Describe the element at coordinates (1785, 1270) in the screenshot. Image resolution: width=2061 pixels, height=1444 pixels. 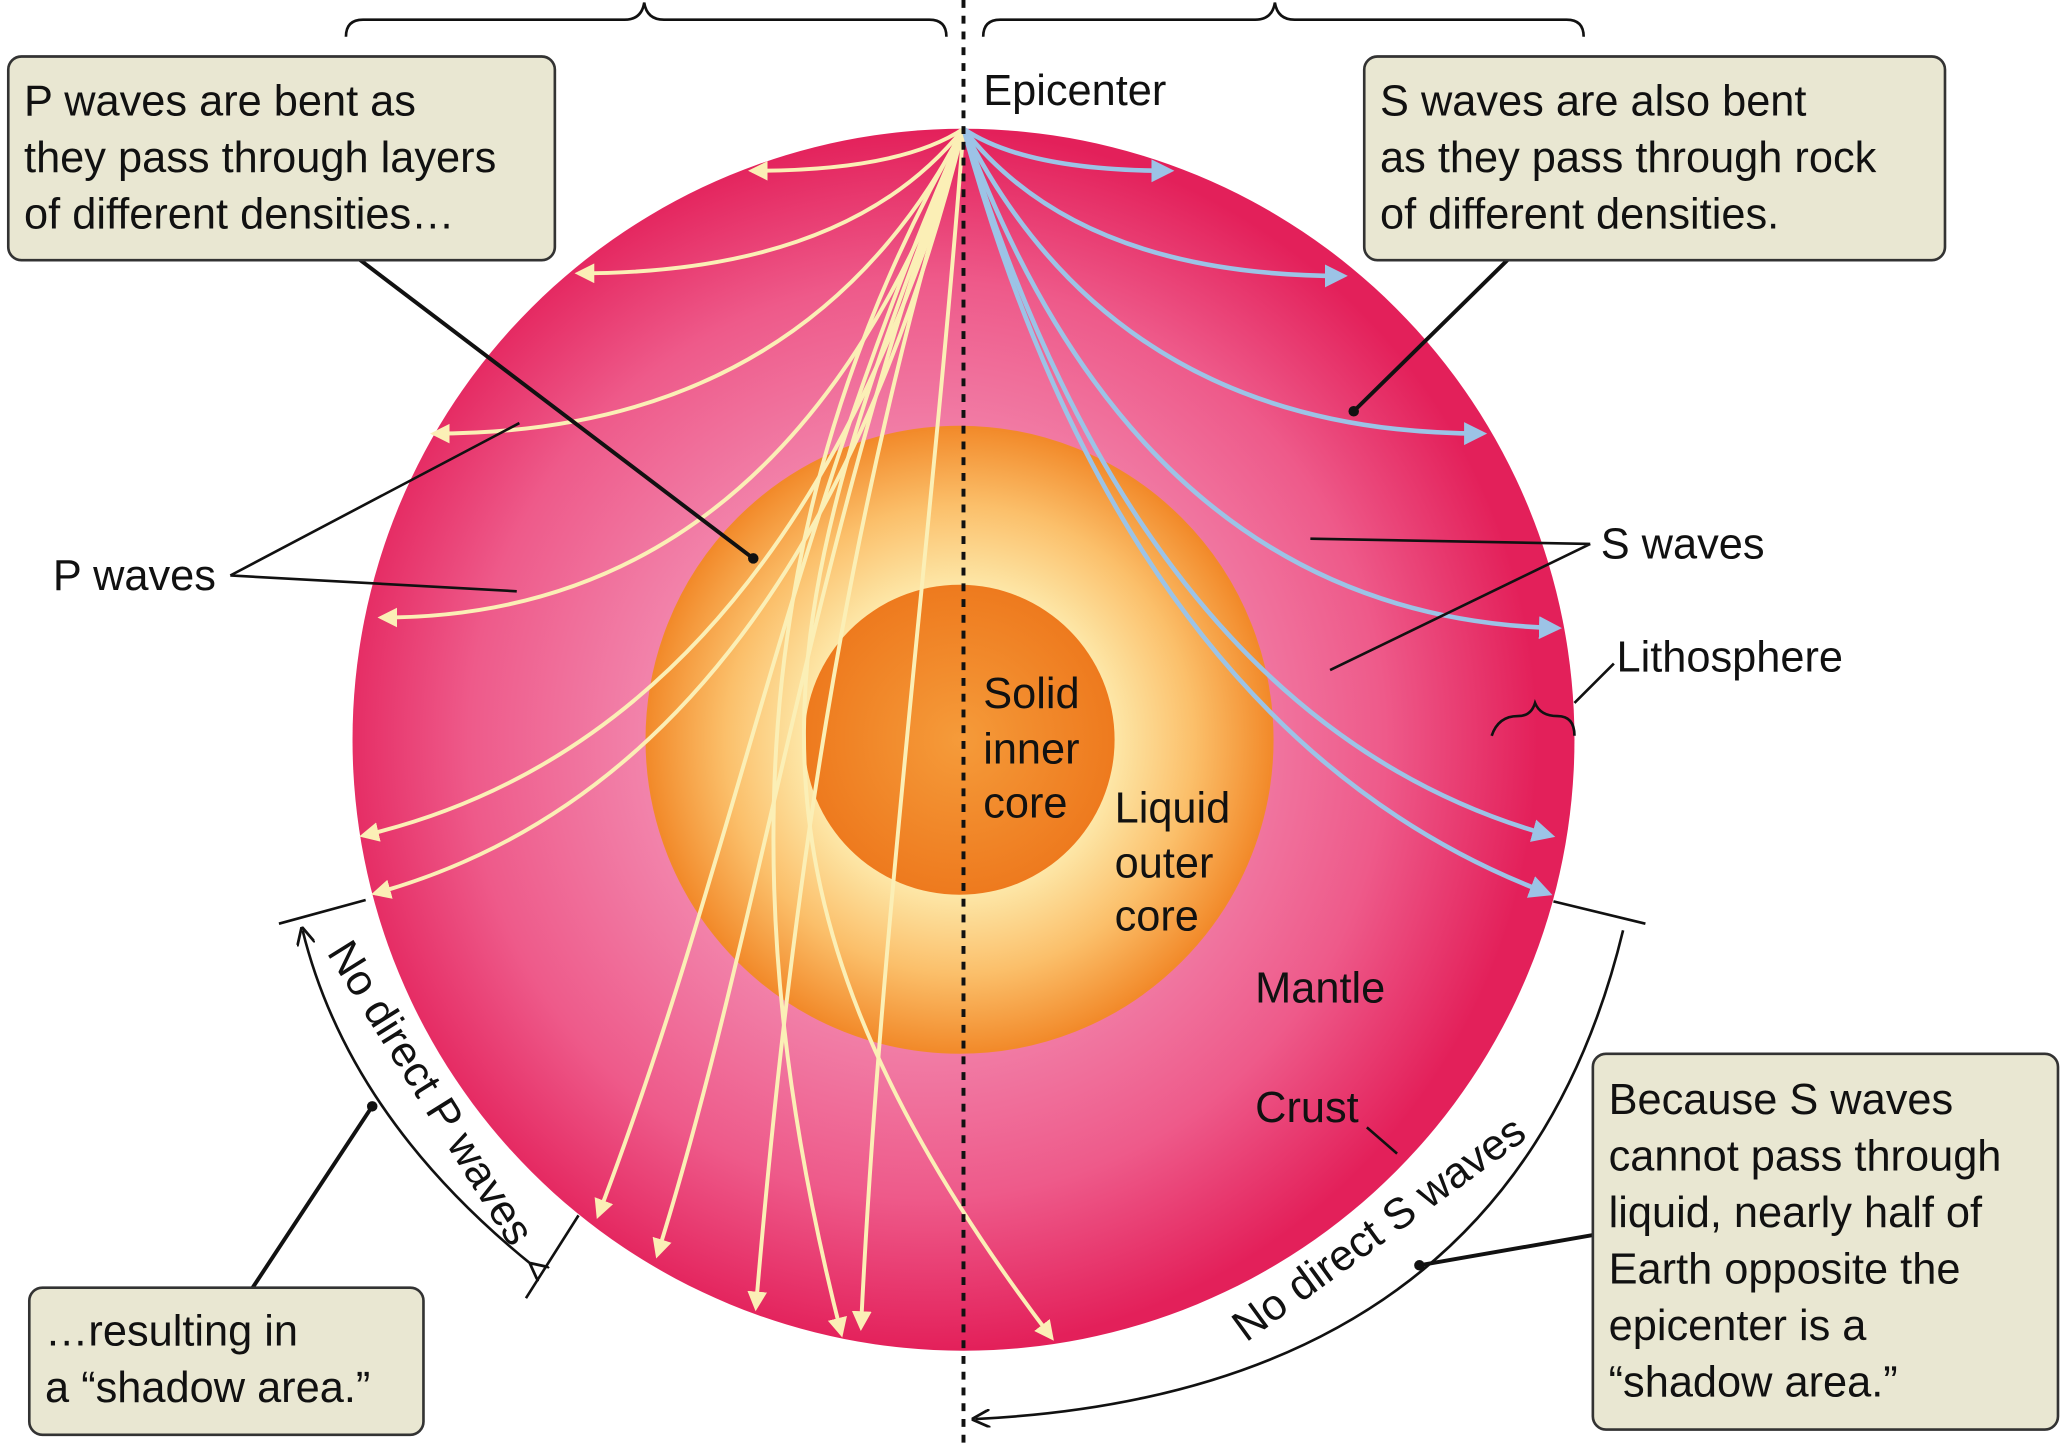
I see `callout-text: Earth opposite the` at that location.